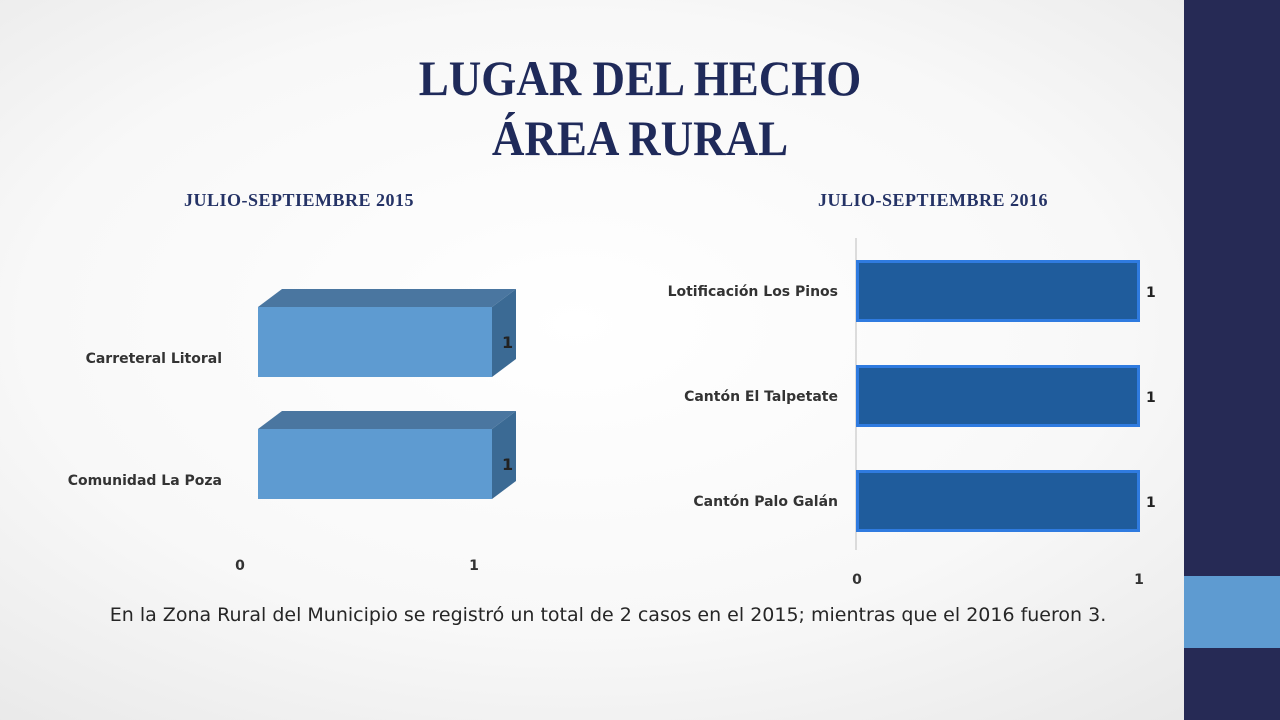  What do you see at coordinates (765, 502) in the screenshot?
I see `category-label: Cantón Palo Galán` at bounding box center [765, 502].